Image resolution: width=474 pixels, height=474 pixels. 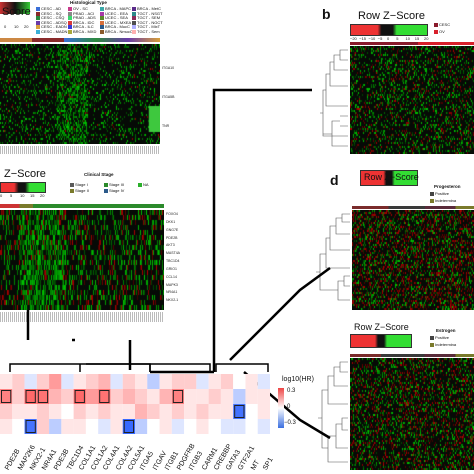 What do you see at coordinates (146, 17) in the screenshot?
I see `legend-item: TGCT - SEM` at bounding box center [146, 17].